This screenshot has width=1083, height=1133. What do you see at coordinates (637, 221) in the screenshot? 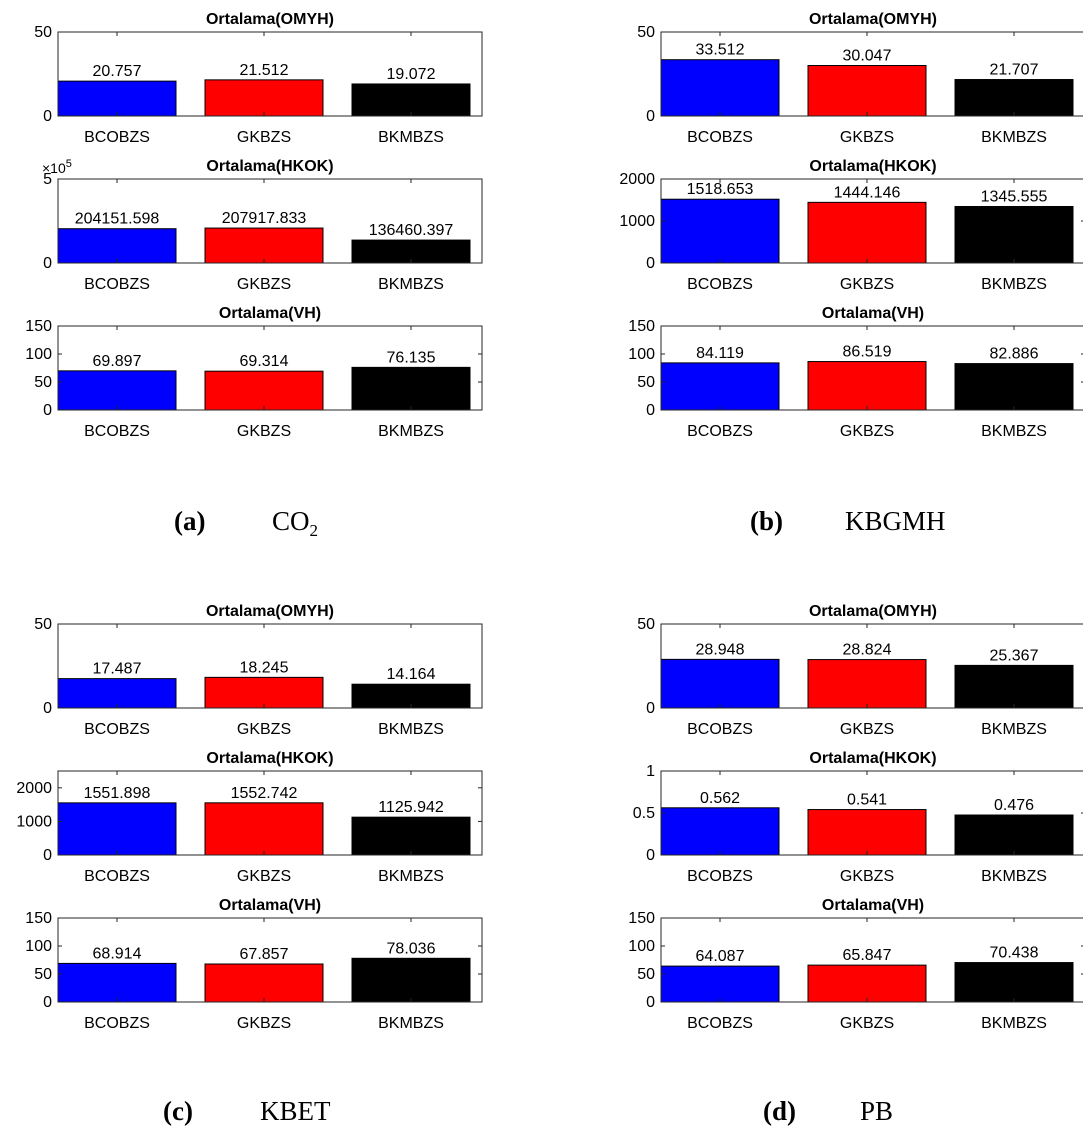
I see `chart-b-2-ytick-2: 1000` at bounding box center [637, 221].